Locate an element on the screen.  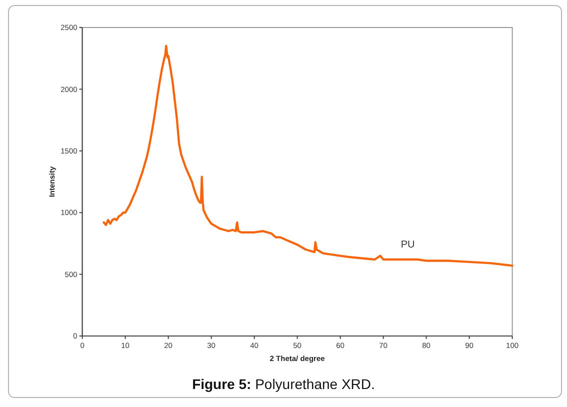
text: Figure 5: Polyurethane XRD. is located at coordinates (283, 384).